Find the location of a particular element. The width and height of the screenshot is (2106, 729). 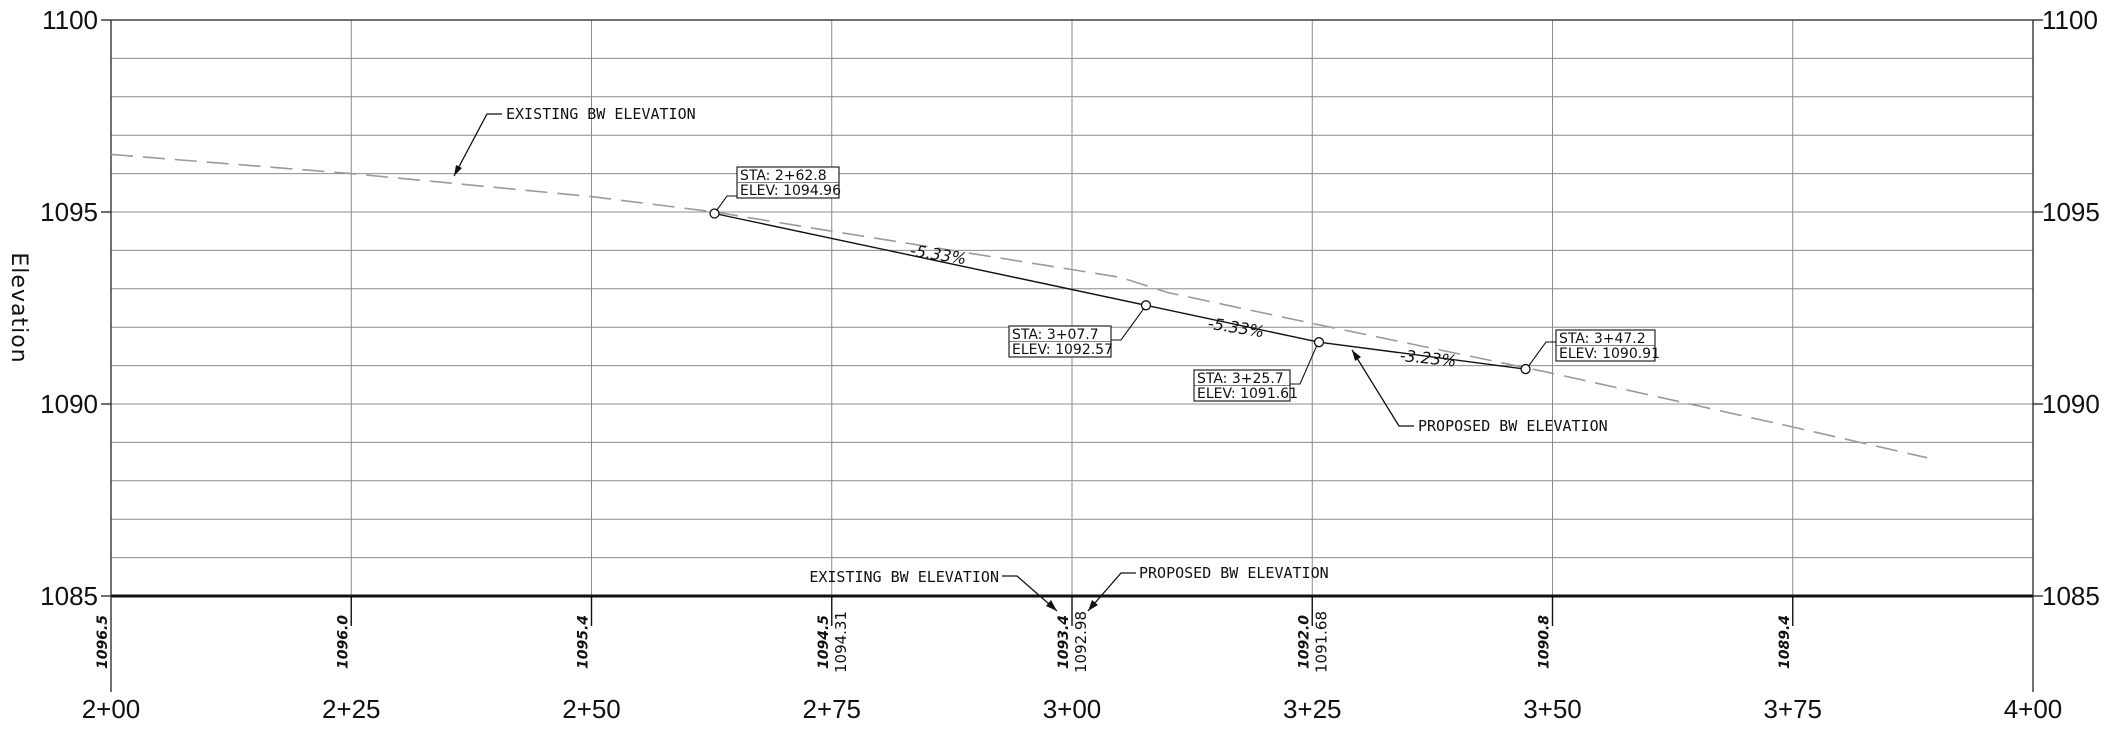

x-tick-label: 2+50 is located at coordinates (591, 709).